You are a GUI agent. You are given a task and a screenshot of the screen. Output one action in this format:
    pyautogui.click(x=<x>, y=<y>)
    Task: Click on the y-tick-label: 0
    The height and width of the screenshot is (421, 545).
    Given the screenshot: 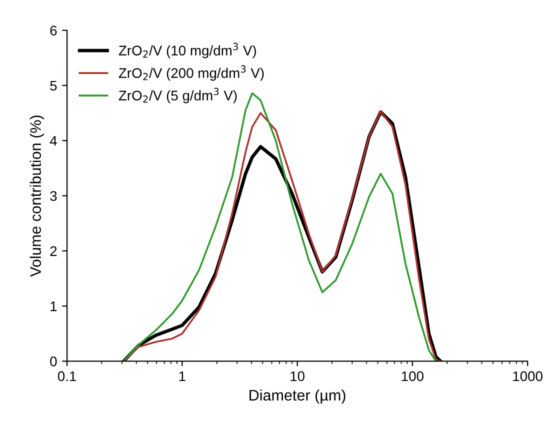 What is the action you would take?
    pyautogui.click(x=53, y=361)
    